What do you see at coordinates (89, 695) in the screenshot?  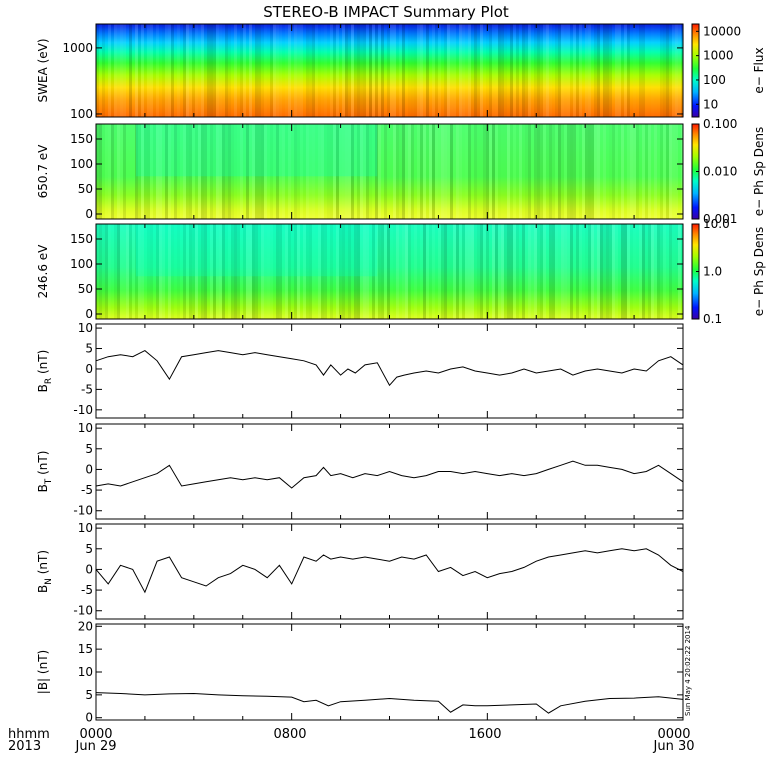 I see `y-tick-label: 5` at bounding box center [89, 695].